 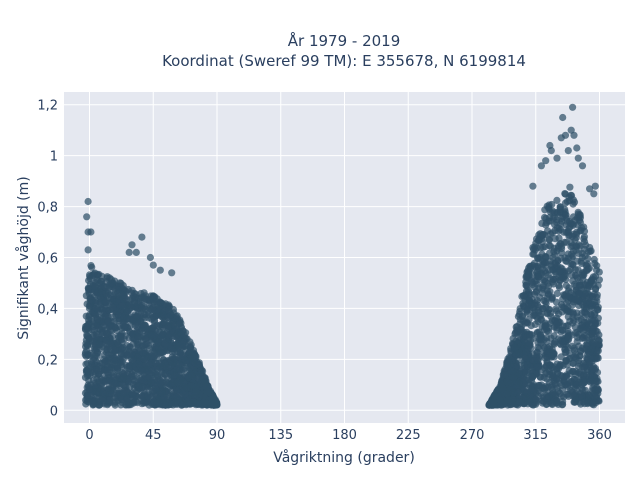 What do you see at coordinates (47, 309) in the screenshot?
I see `y-tick-label: 0,4` at bounding box center [47, 309].